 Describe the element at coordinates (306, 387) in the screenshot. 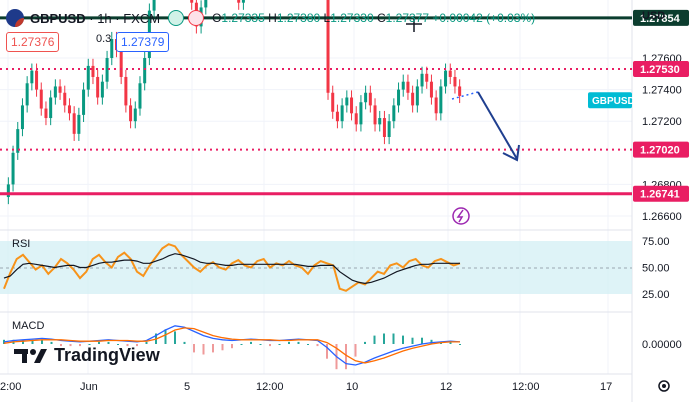

I see `time-axis: 2:00 Jun 5 12:00 10 12 12:00 17` at that location.